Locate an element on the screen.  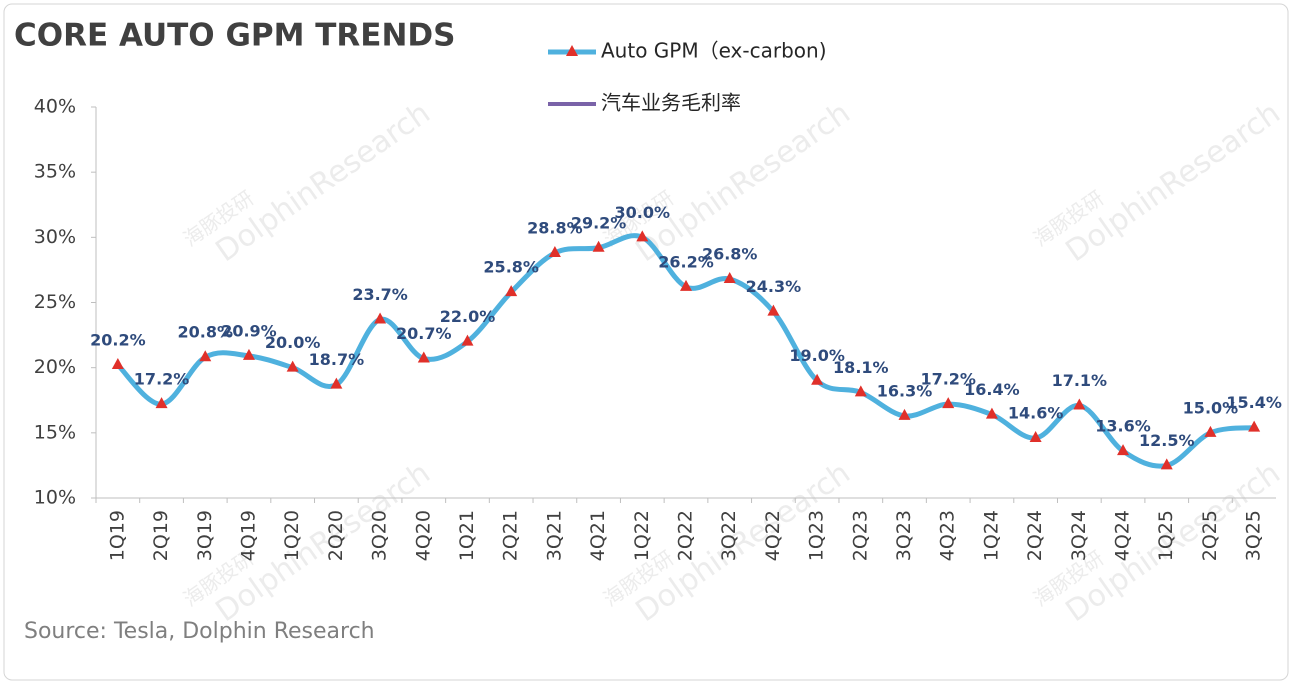
data-label: 25.8% is located at coordinates (511, 267).